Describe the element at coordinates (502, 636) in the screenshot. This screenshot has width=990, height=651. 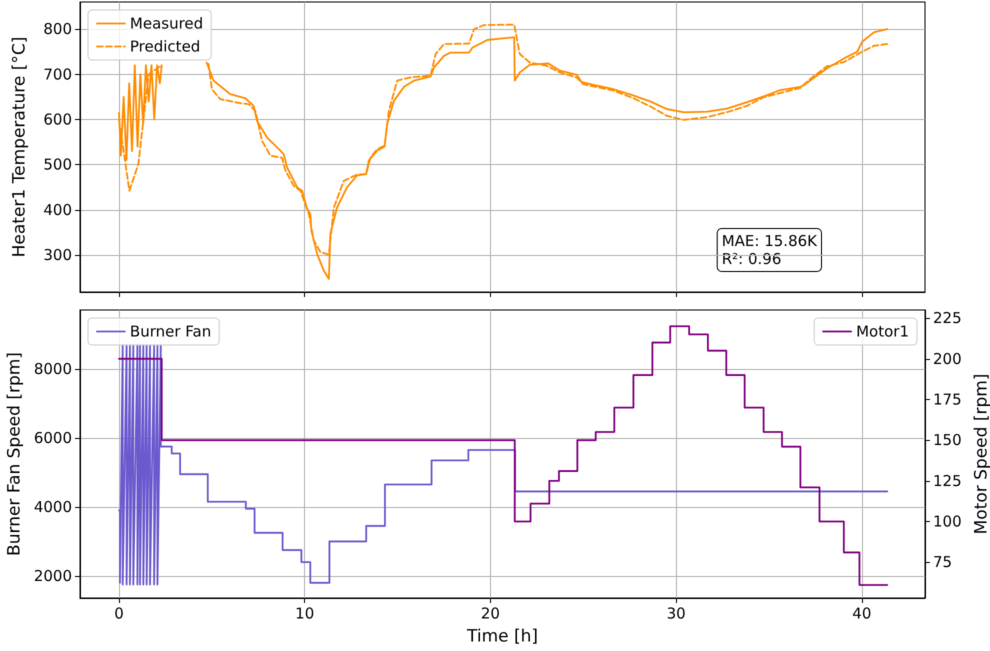
I see `x-axis-title: Time [h]` at that location.